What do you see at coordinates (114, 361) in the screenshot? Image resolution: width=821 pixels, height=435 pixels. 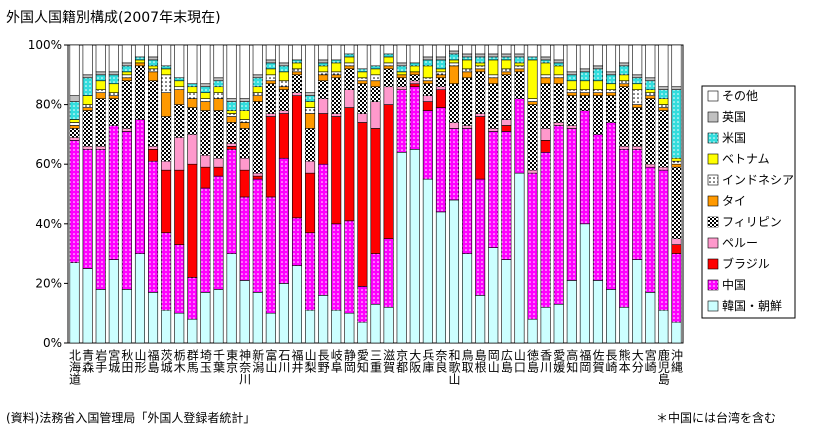 I see `x-tick-label: 宮城` at bounding box center [114, 361].